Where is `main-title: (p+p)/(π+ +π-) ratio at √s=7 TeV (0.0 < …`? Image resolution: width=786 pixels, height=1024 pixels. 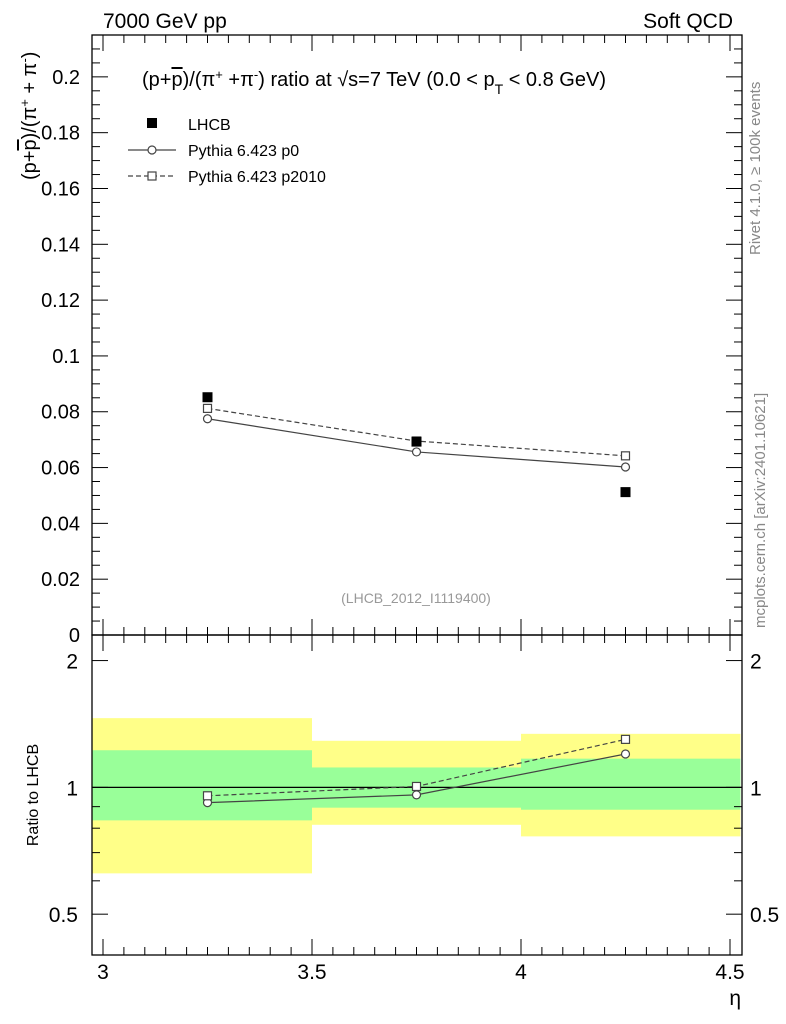 main-title: (p+p)/(π+ +π-) ratio at √s=7 TeV (0.0 < … is located at coordinates (374, 82).